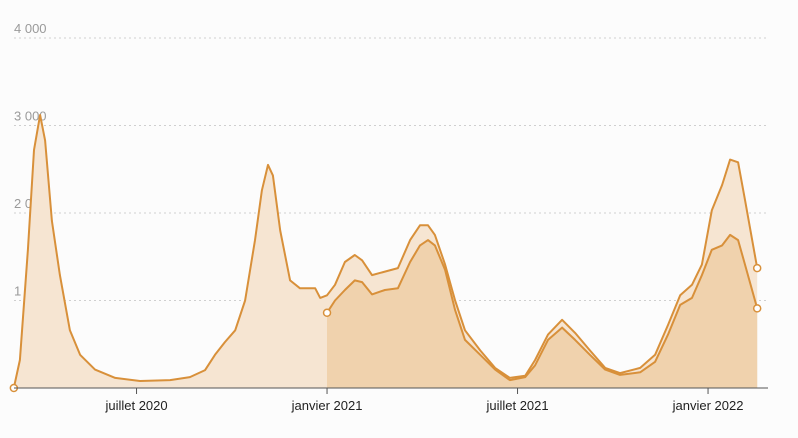 This screenshot has width=798, height=438. What do you see at coordinates (708, 405) in the screenshot?
I see `x-tick-label: janvier 2022` at bounding box center [708, 405].